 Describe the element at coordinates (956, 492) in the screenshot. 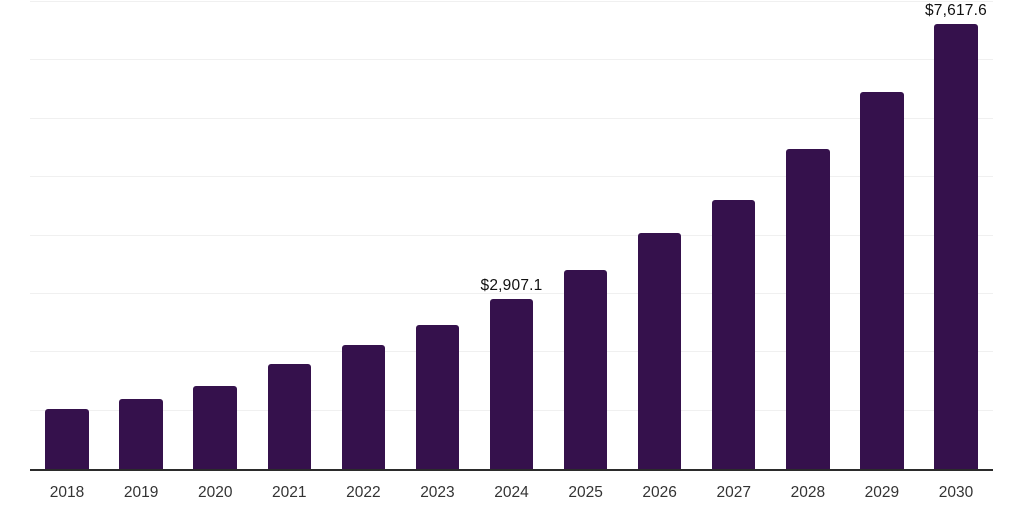

I see `x-tick-label-2030: 2030` at that location.